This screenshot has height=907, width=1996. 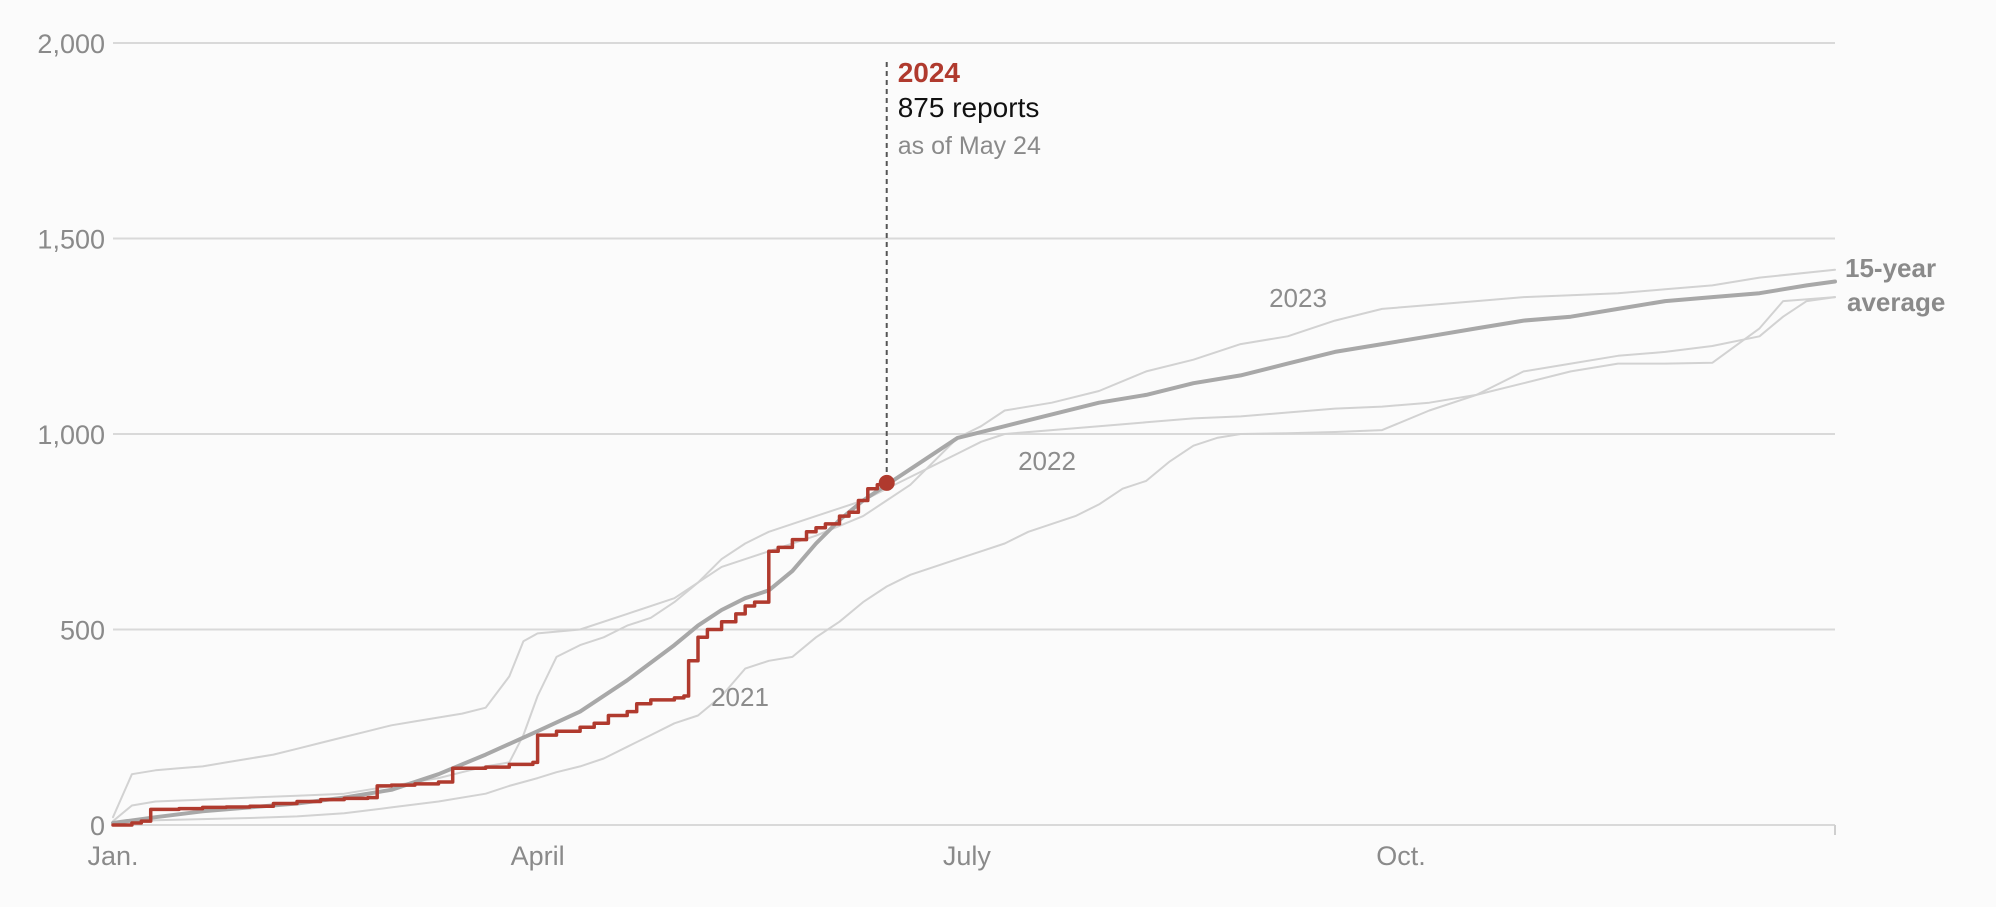 I want to click on y-tick-label-1500: 1,500, so click(x=71, y=240).